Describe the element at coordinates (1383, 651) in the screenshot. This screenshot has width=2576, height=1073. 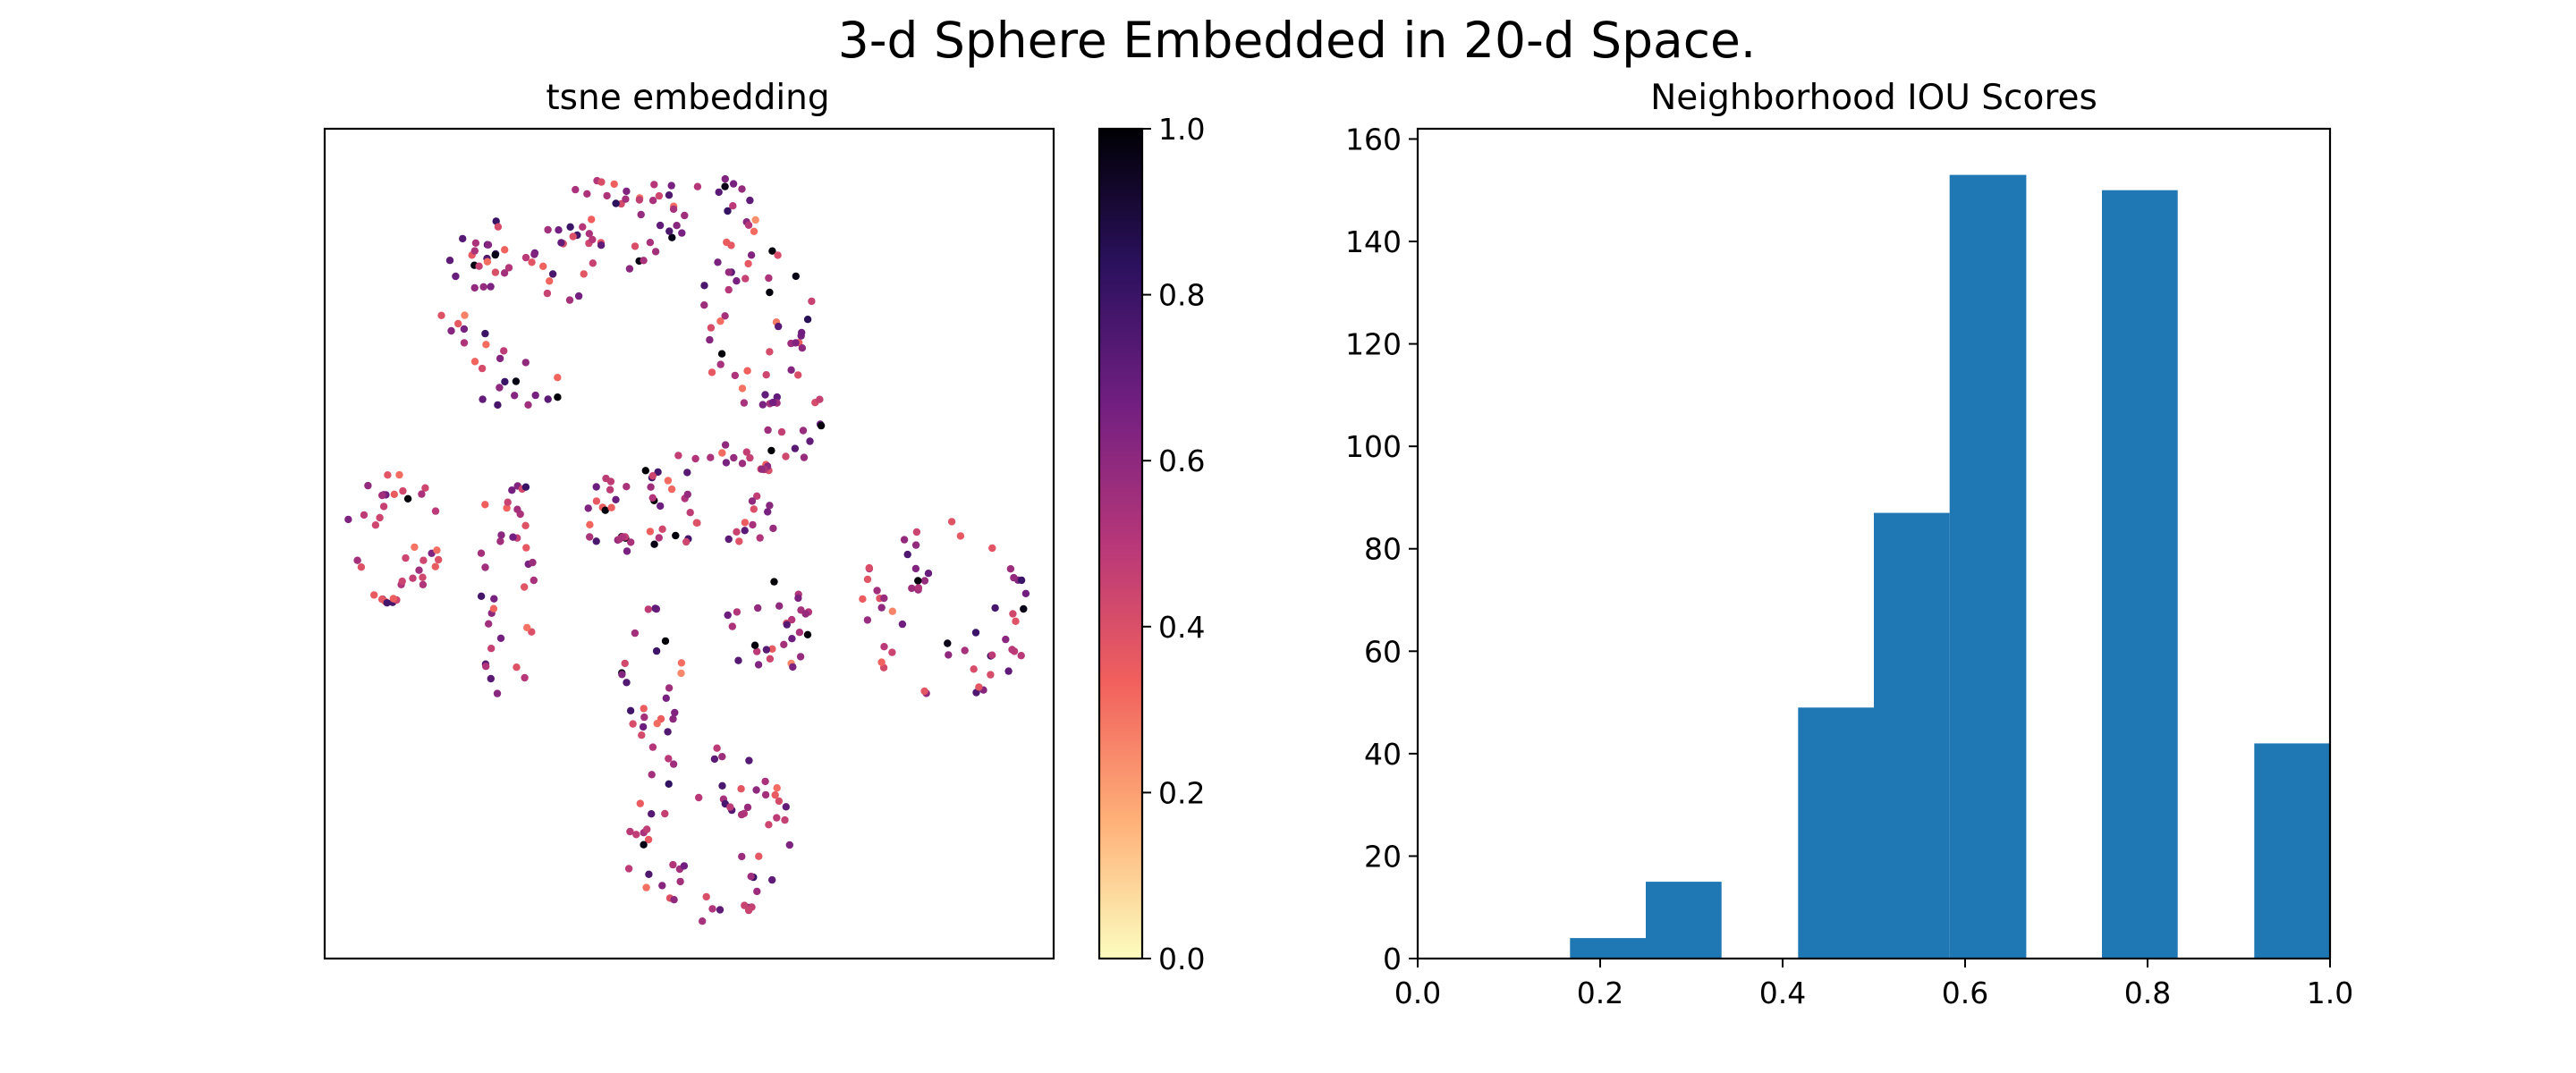
I see `histogram-y-tick-label: 60` at that location.